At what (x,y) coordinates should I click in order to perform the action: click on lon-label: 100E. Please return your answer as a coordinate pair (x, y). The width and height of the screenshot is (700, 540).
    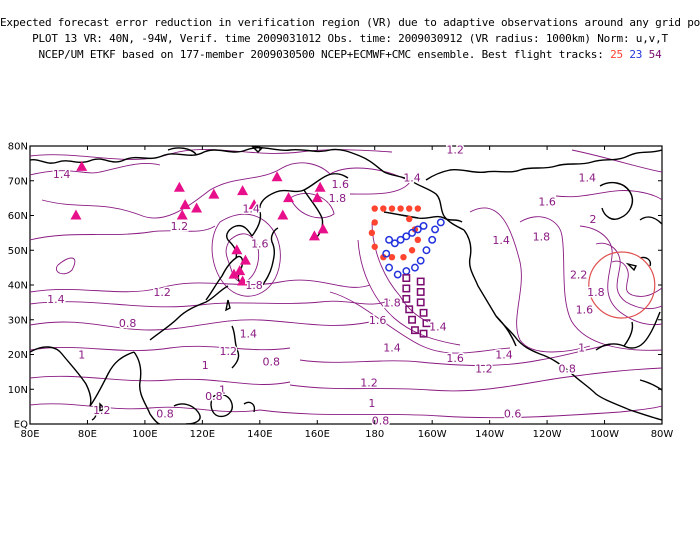
    Looking at the image, I should click on (144, 434).